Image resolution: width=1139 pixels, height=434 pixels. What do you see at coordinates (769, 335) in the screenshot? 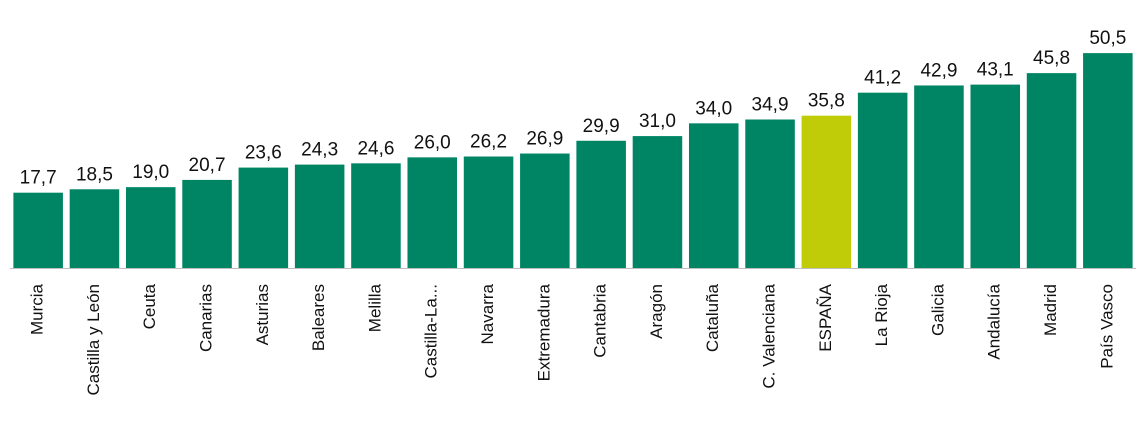
I see `category-label-13: C. Valenciana` at bounding box center [769, 335].